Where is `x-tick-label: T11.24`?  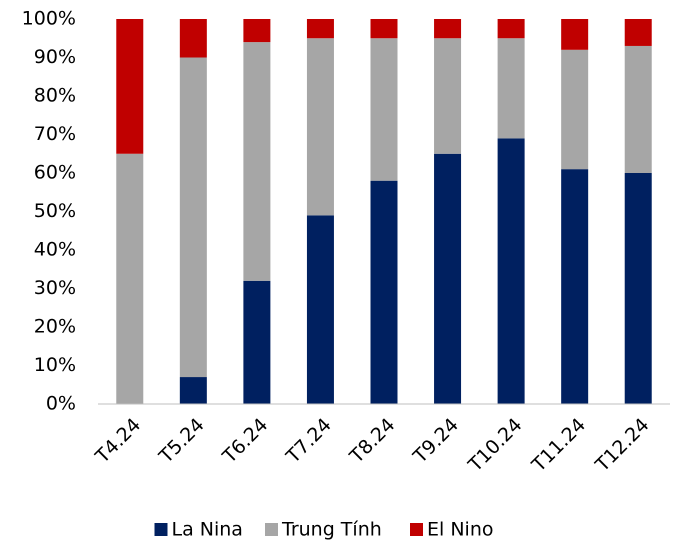
x-tick-label: T11.24 is located at coordinates (558, 445).